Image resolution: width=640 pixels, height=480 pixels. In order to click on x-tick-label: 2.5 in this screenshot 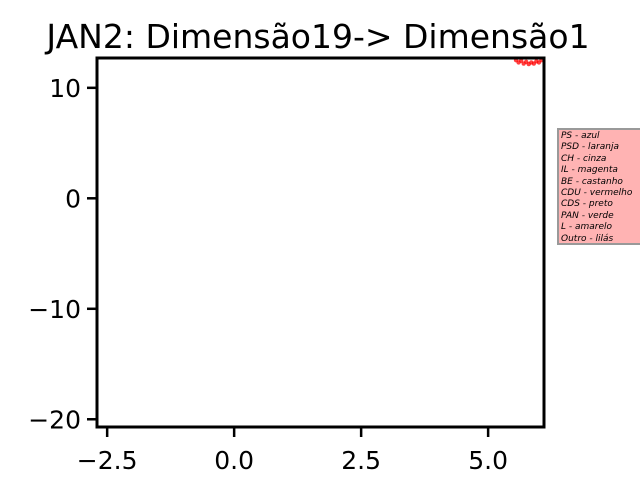, I will do `click(361, 460)`.